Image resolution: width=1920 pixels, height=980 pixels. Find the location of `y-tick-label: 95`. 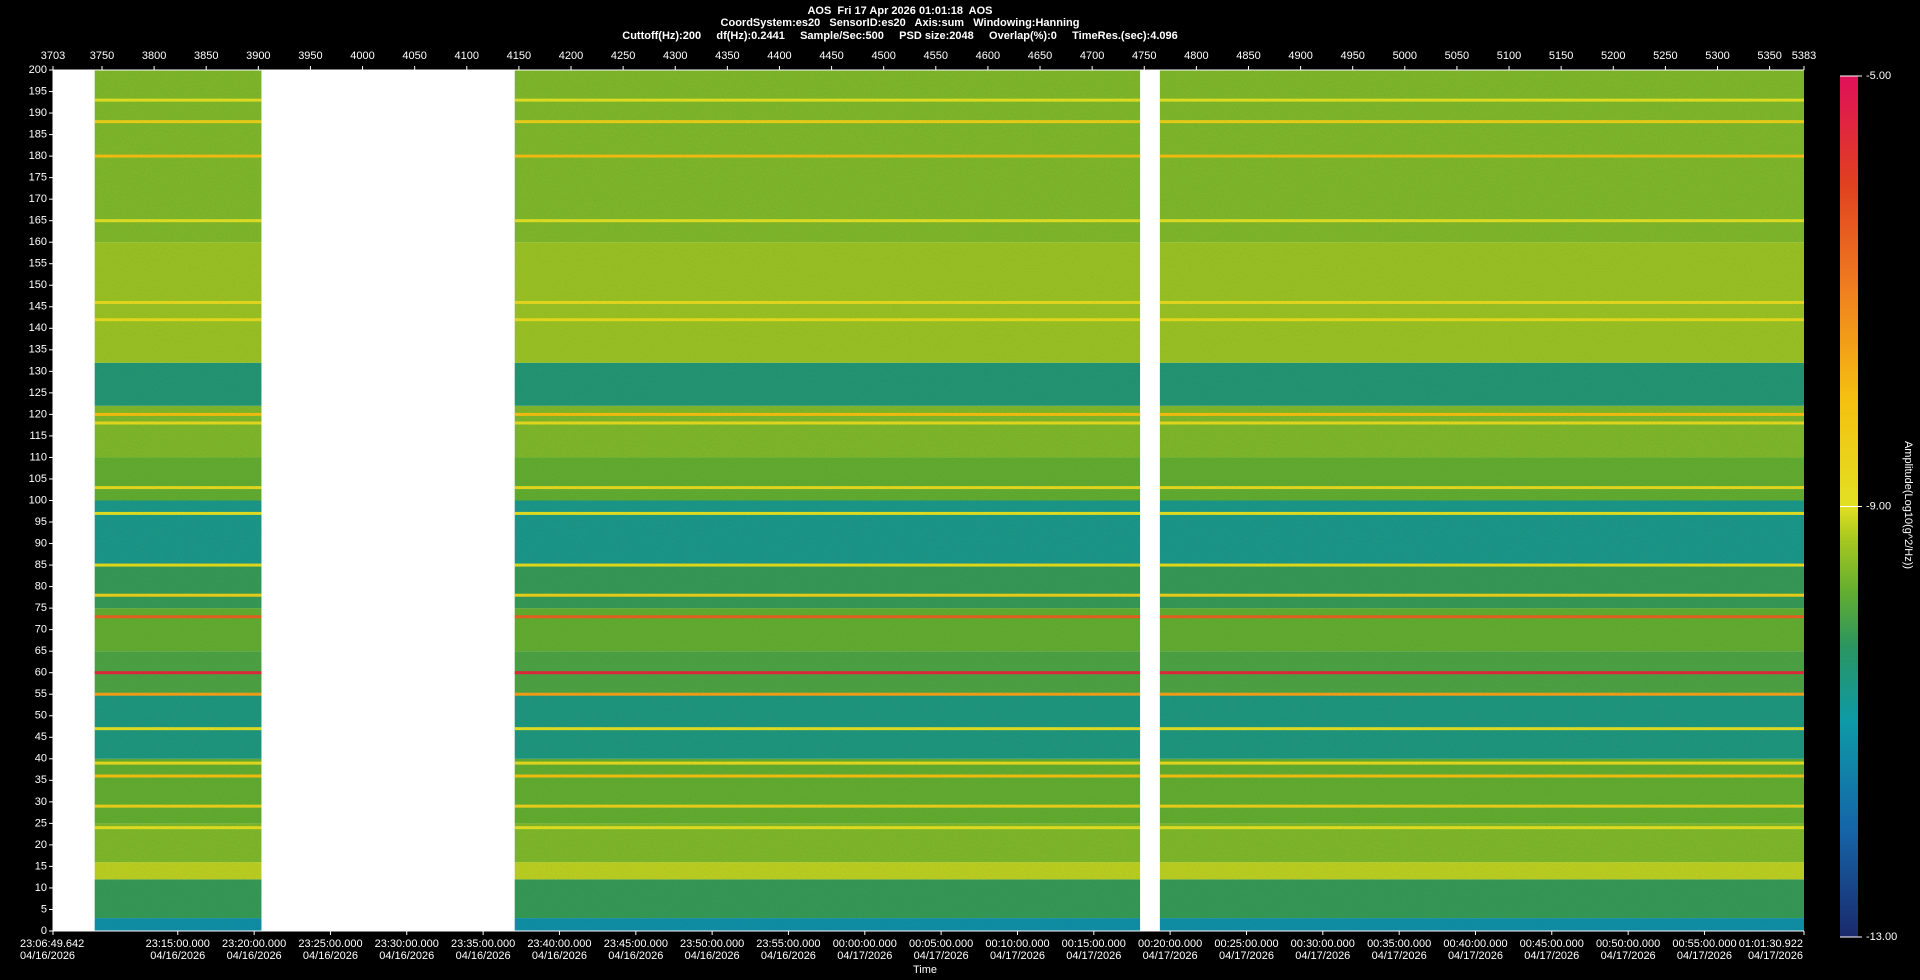

y-tick-label: 95 is located at coordinates (41, 522).